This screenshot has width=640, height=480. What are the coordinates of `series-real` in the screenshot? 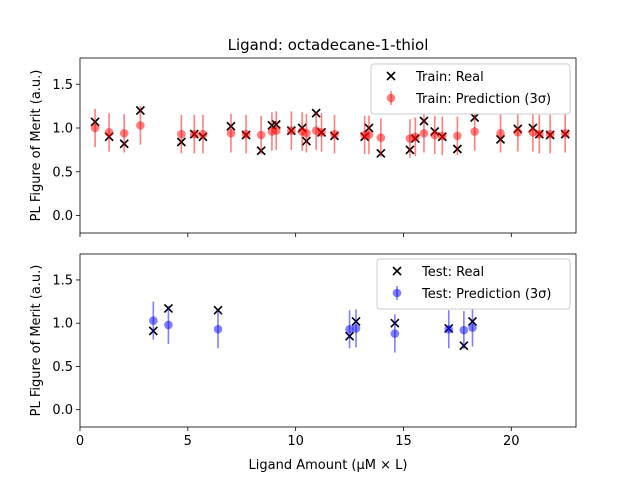 It's located at (313, 327).